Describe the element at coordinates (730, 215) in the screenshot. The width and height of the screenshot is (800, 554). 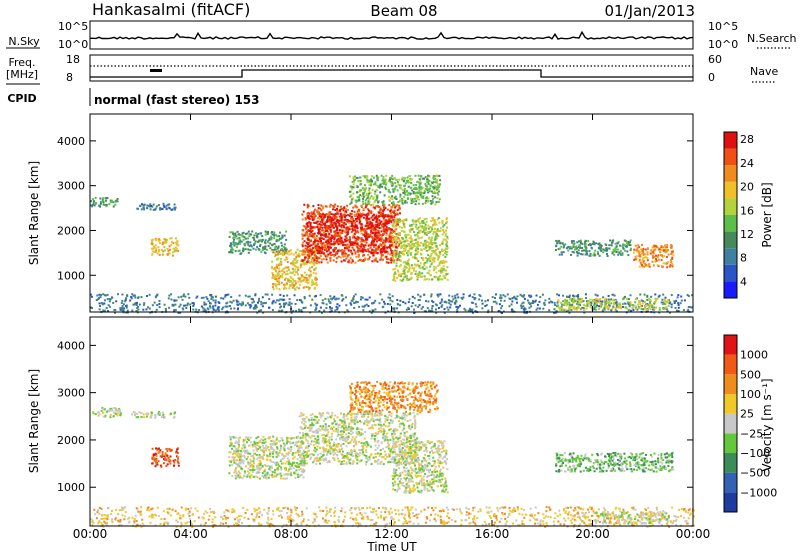
I see `power-colorbar-frame` at that location.